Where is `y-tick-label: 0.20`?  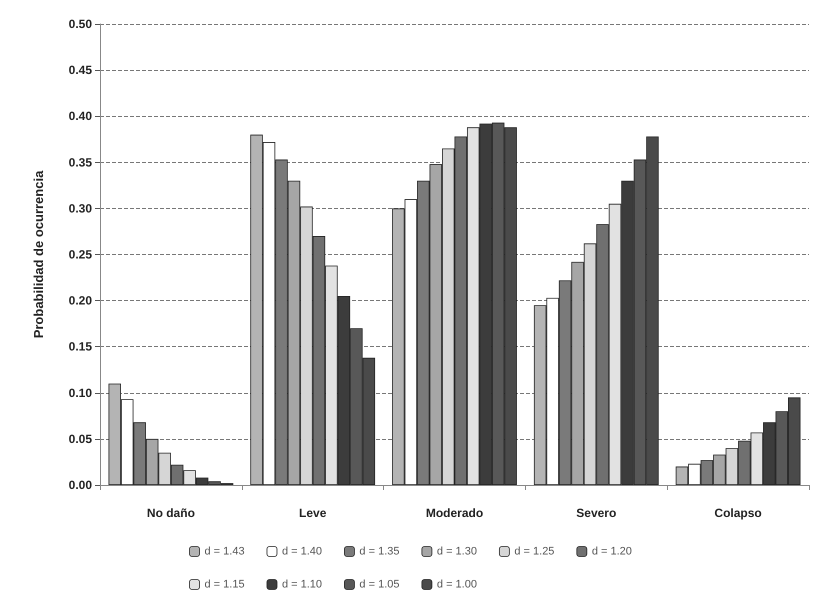
y-tick-label: 0.20 is located at coordinates (80, 301).